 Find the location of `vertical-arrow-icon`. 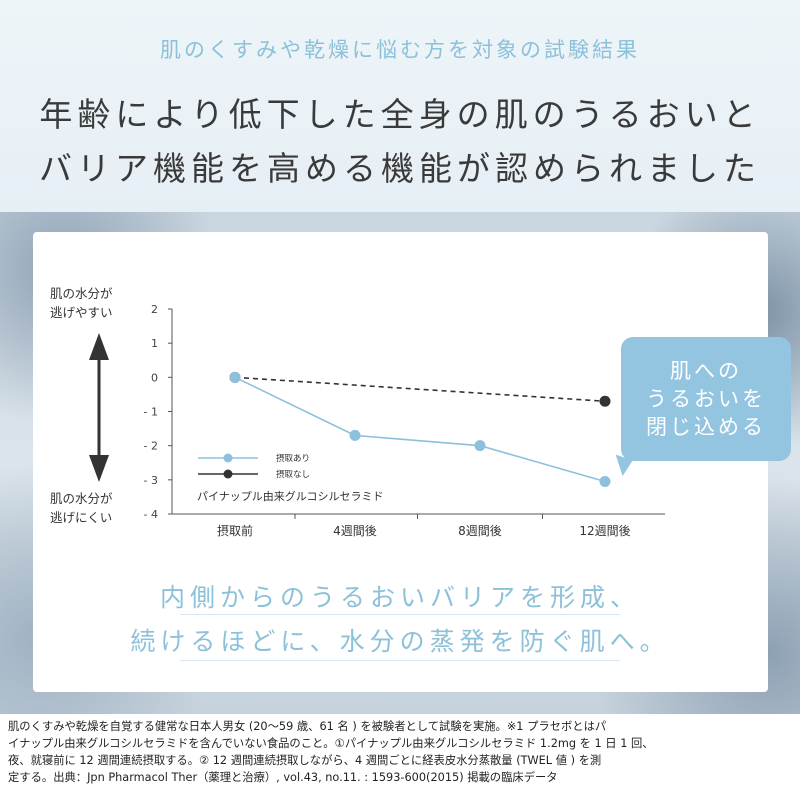

vertical-arrow-icon is located at coordinates (99, 407).